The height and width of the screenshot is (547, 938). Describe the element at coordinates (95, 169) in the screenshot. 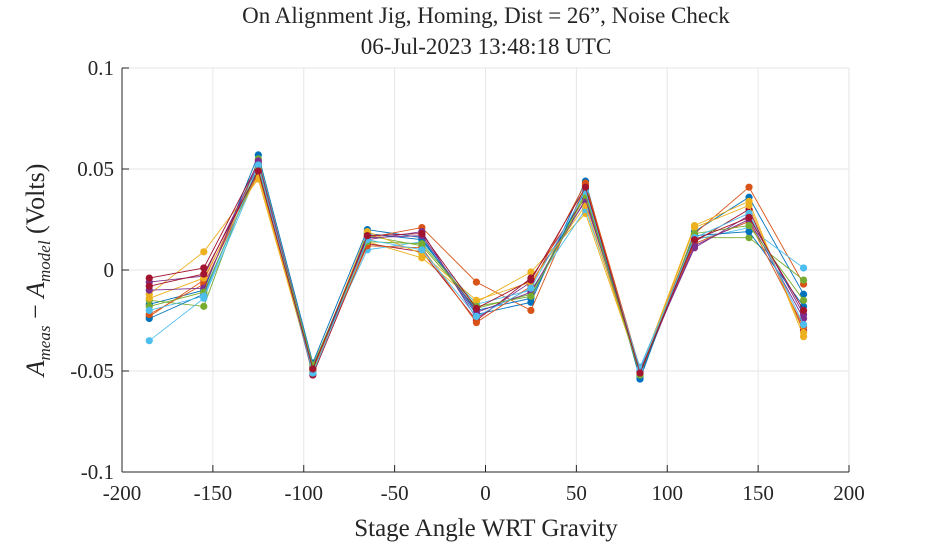

I see `y-tick-label: 0.05` at that location.